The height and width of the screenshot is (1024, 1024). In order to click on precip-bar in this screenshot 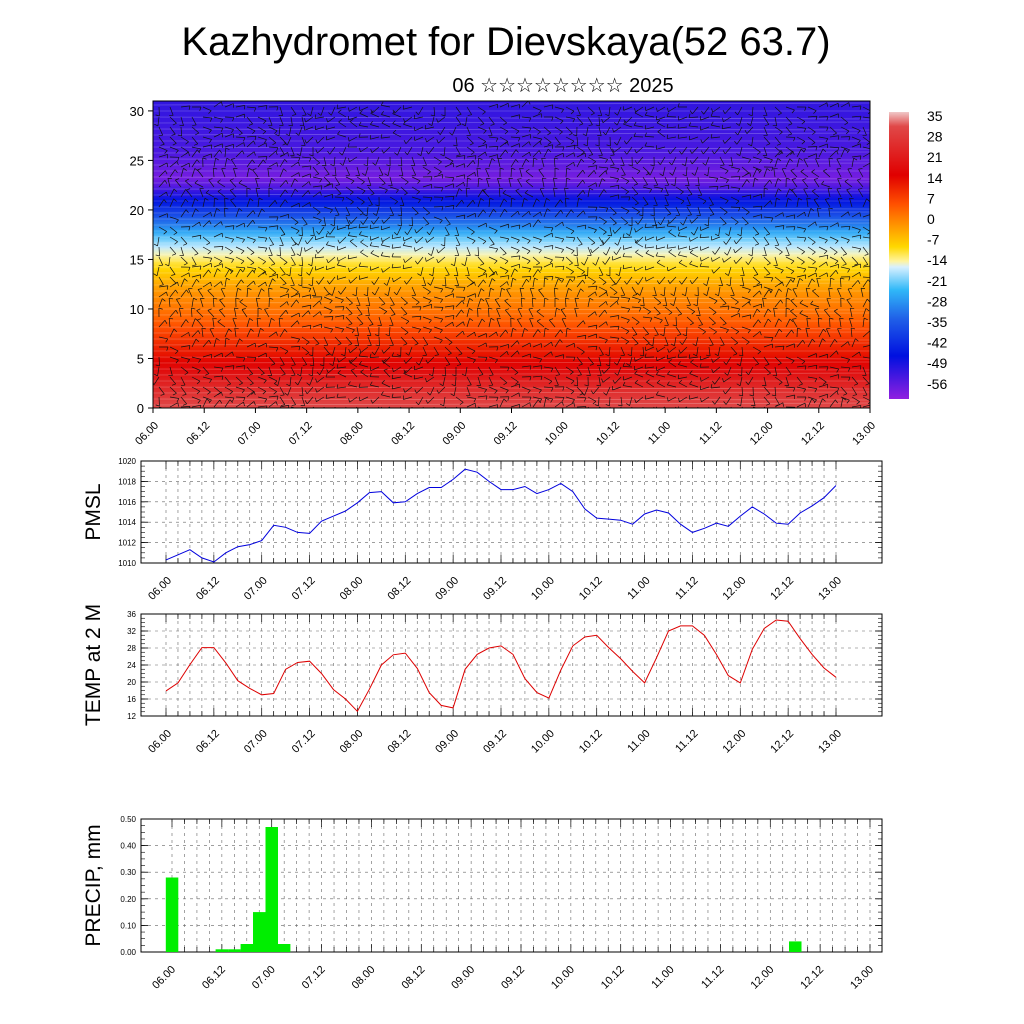, I will do `click(222, 950)`.